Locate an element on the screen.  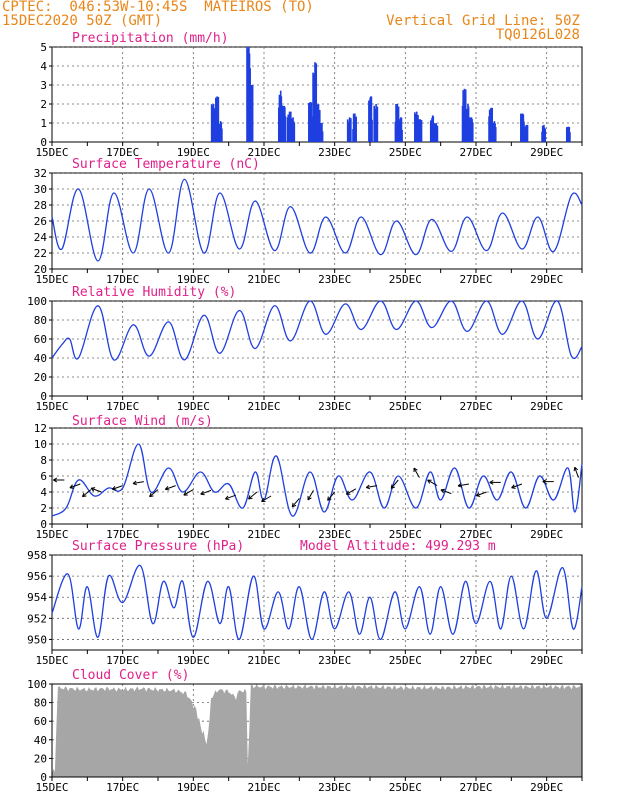
panel-title: Precipitation (mm/h) is located at coordinates (150, 38).